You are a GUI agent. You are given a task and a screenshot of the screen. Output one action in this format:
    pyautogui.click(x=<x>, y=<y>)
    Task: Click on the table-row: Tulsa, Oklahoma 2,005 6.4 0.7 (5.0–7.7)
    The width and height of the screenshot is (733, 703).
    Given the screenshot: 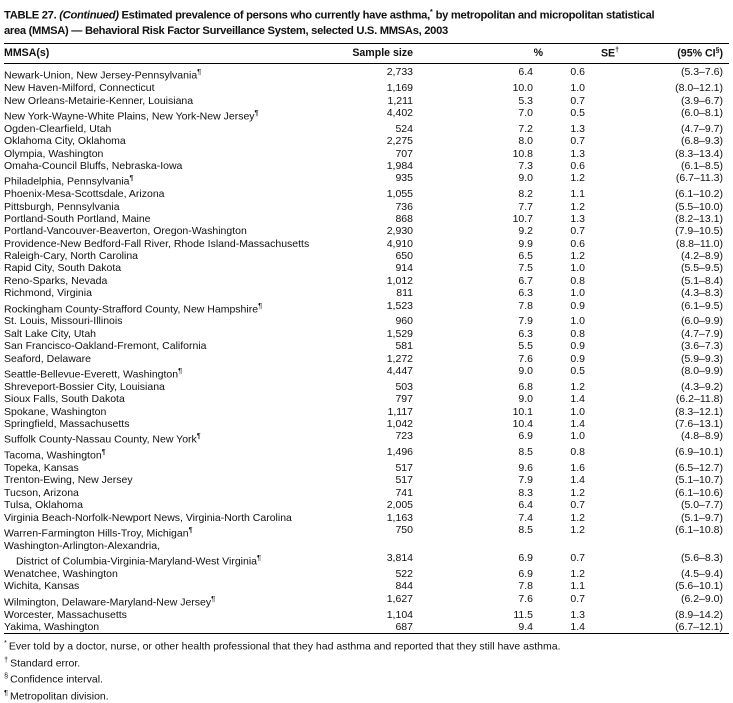 What is the action you would take?
    pyautogui.click(x=366, y=505)
    